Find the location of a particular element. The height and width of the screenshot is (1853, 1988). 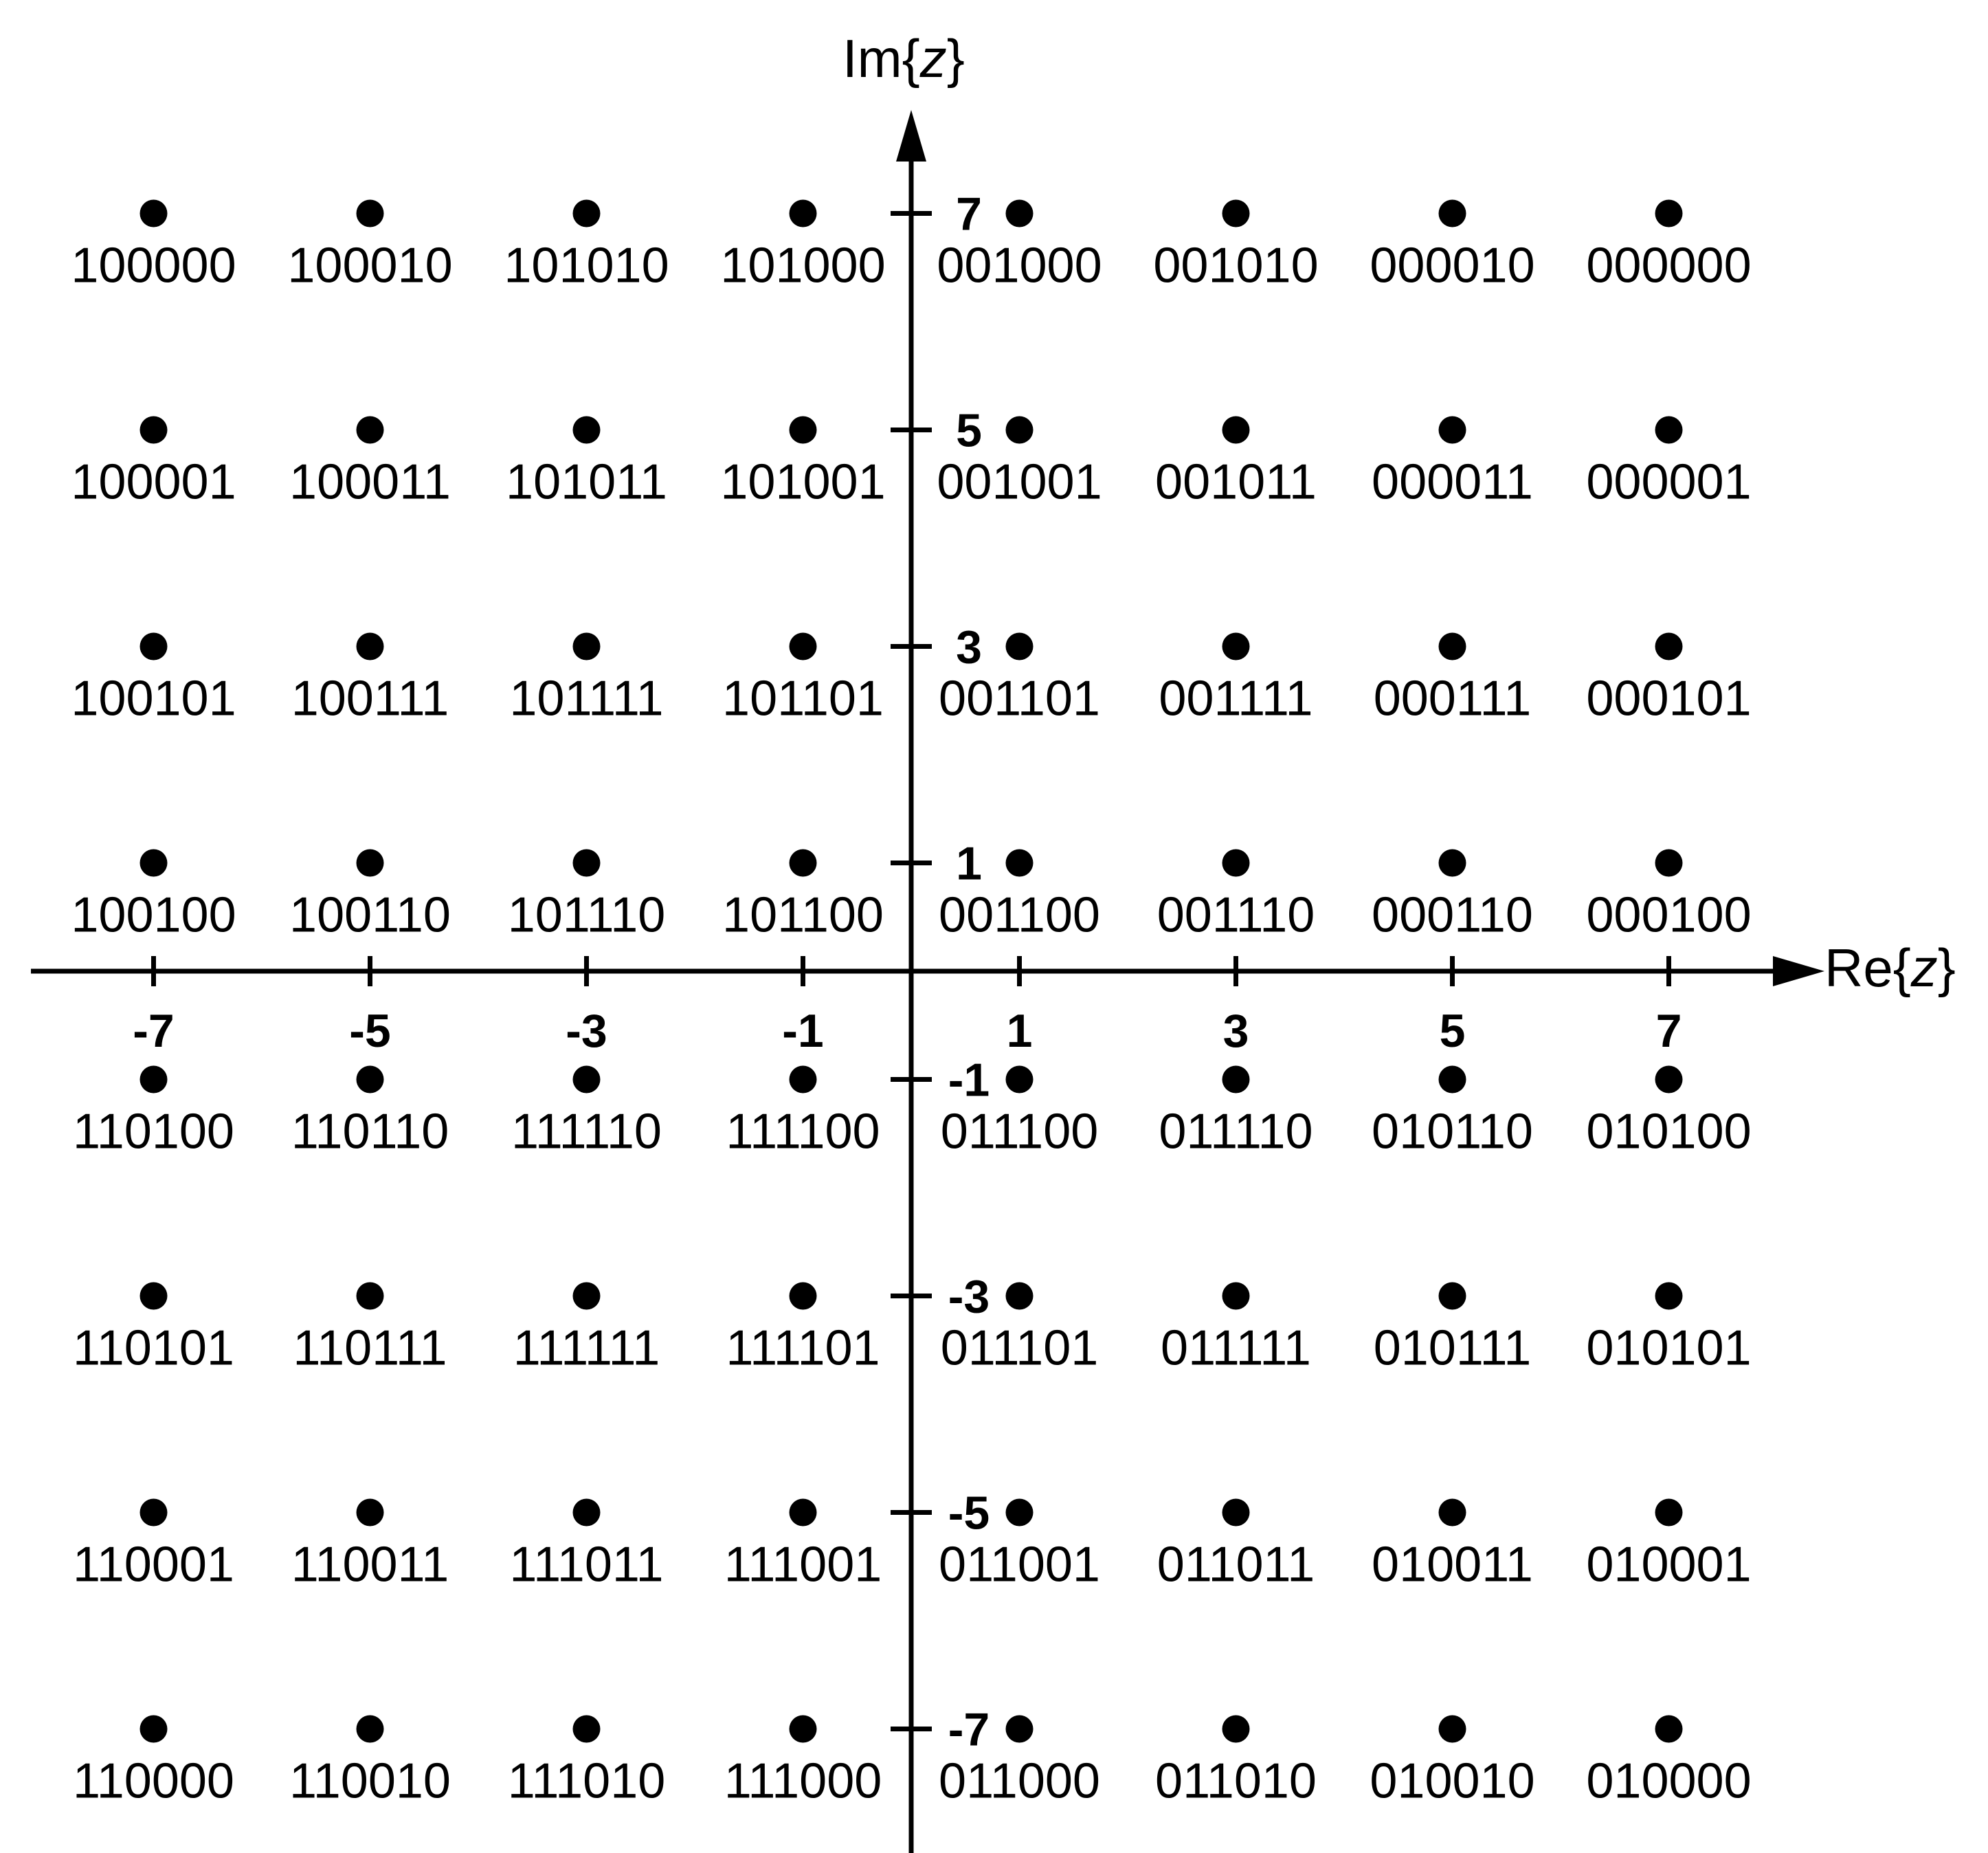

bit-label: 101111 is located at coordinates (586, 699).